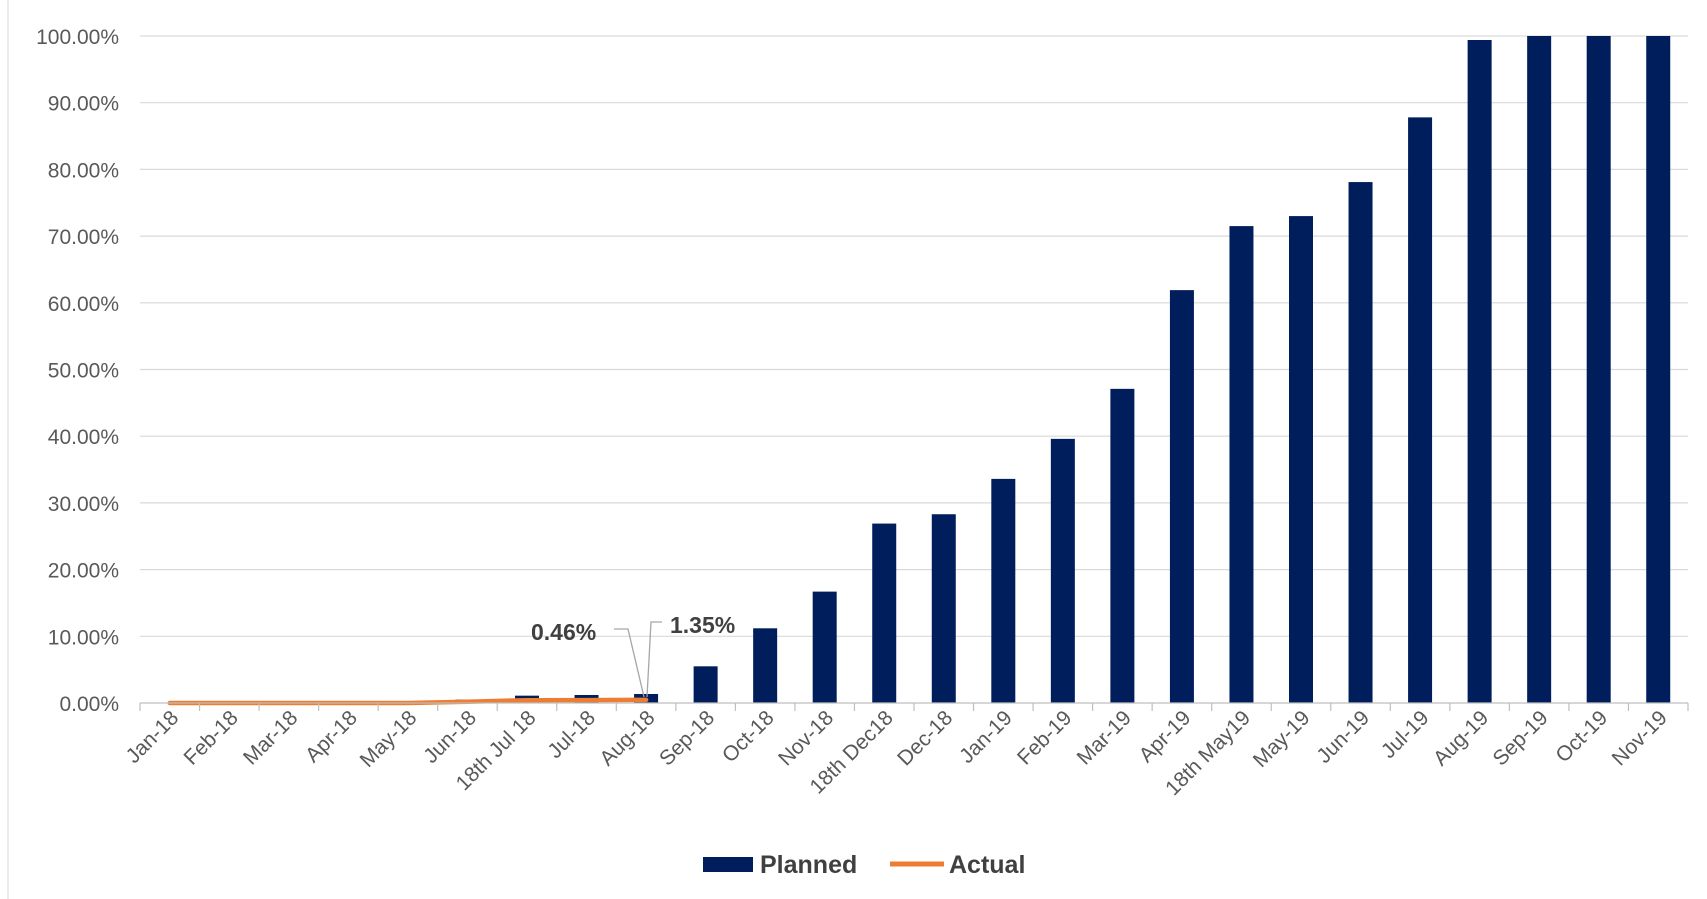  I want to click on x-tick-label: Mar-18, so click(270, 737).